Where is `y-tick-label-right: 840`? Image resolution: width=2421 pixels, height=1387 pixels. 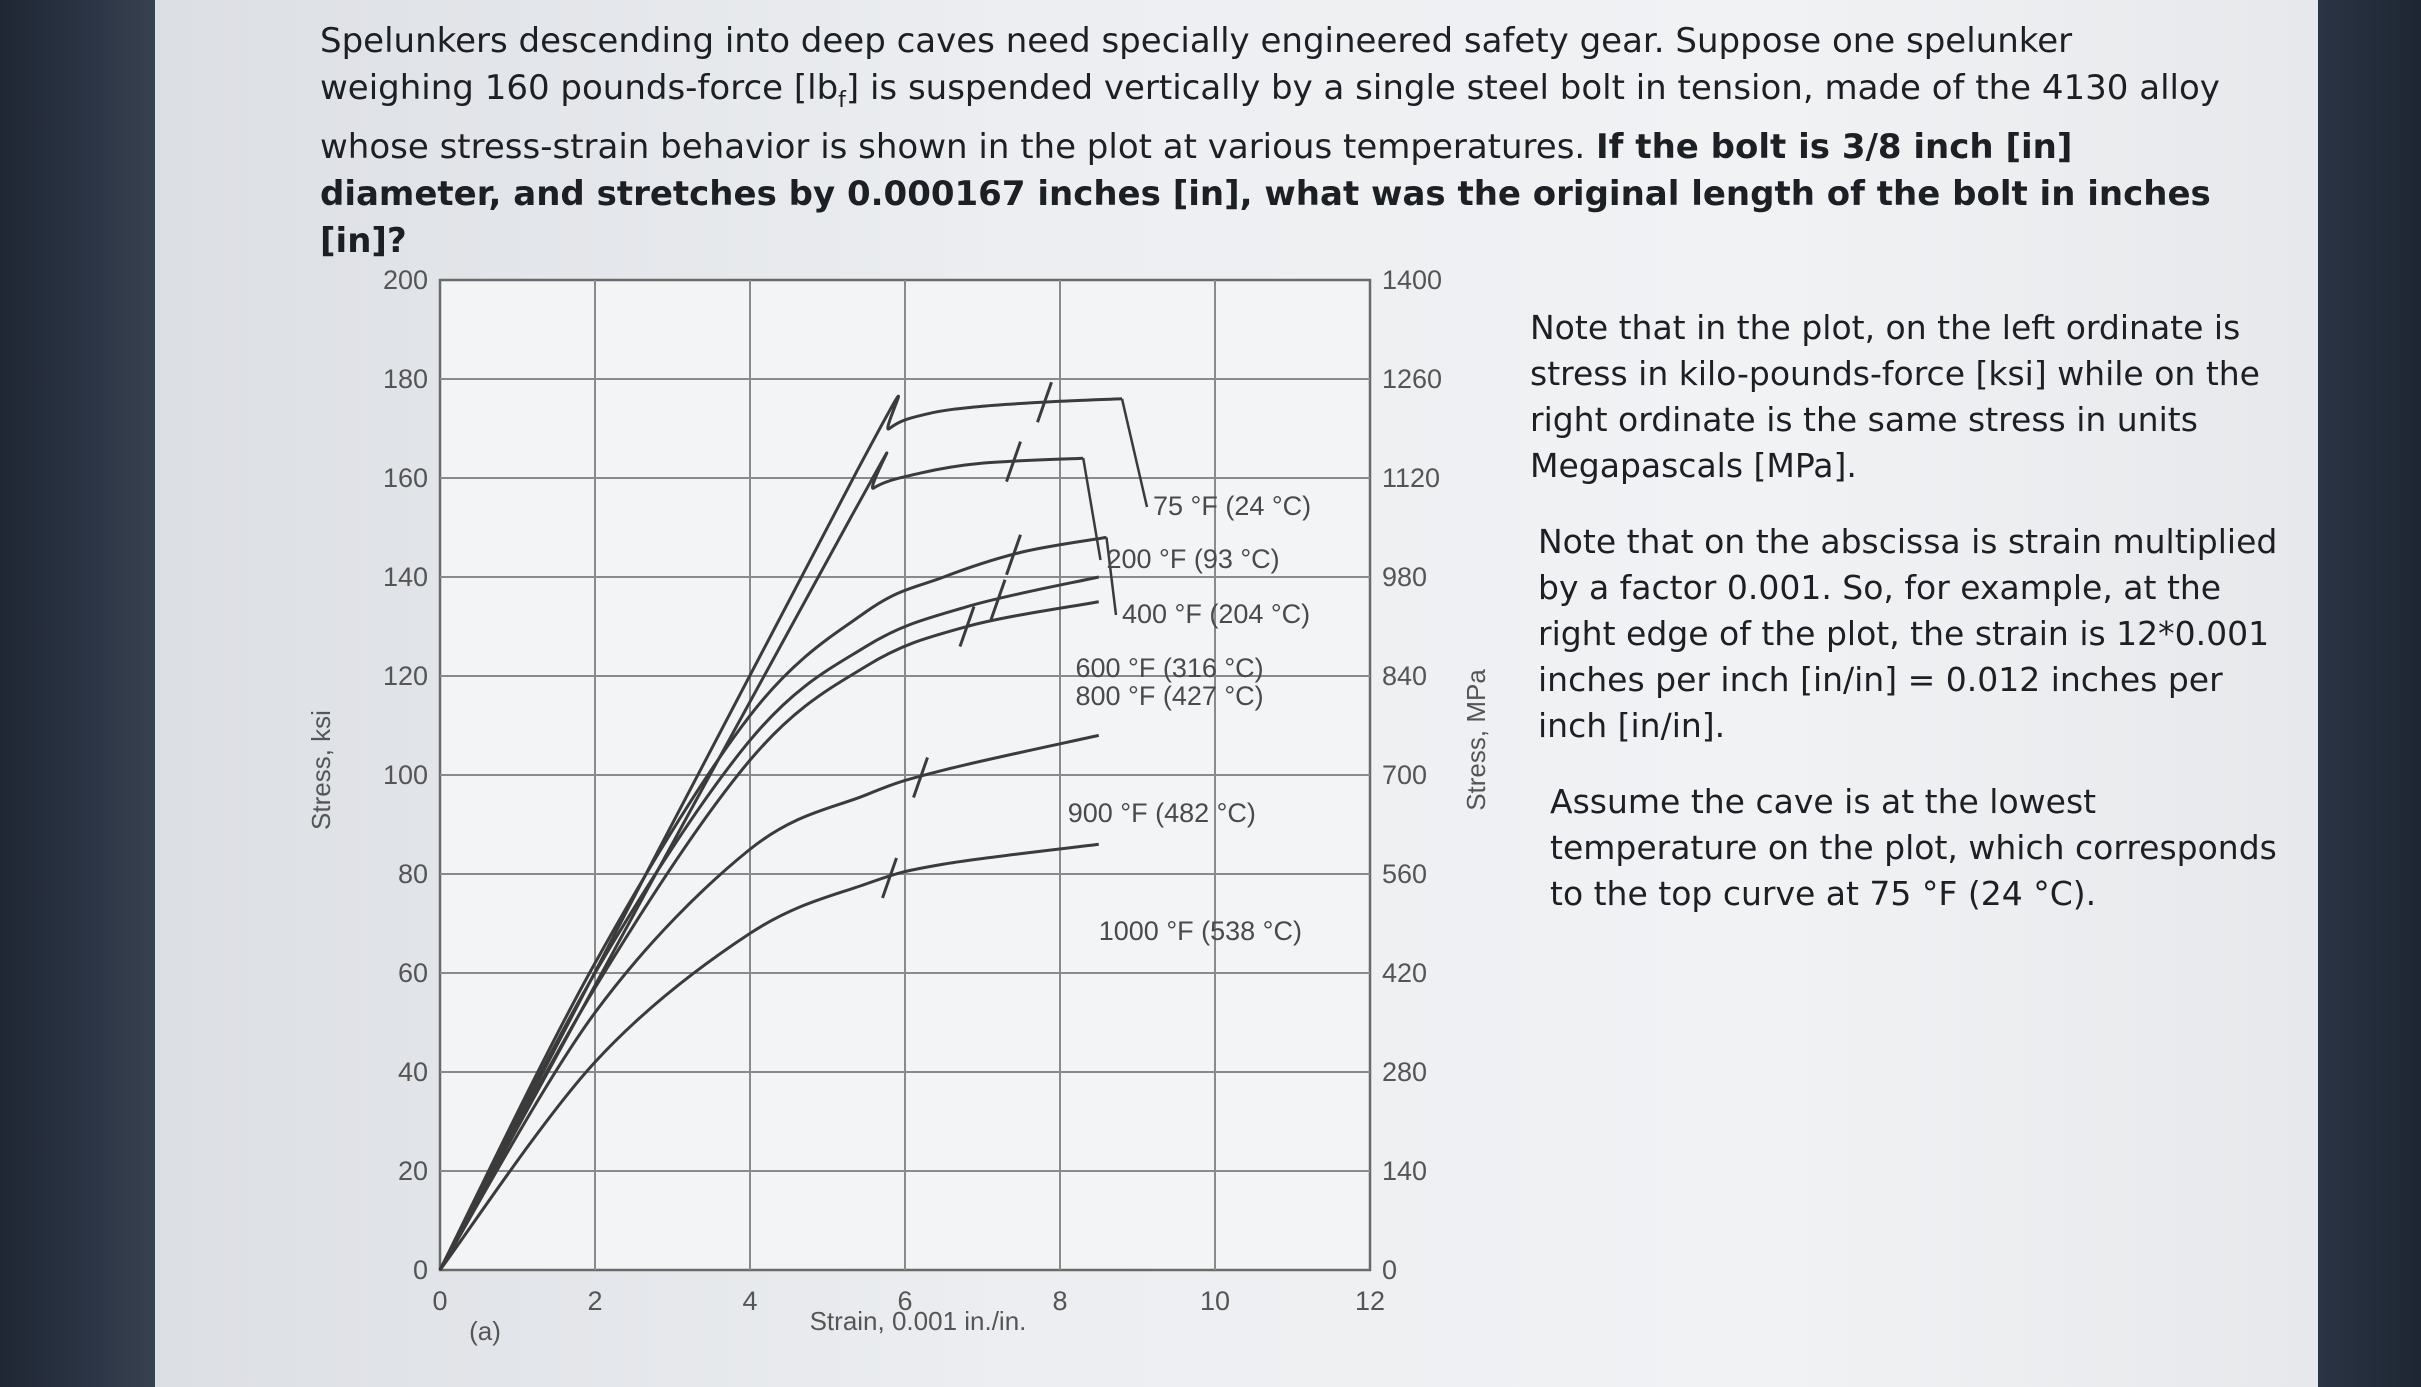
y-tick-label-right: 840 is located at coordinates (1404, 676).